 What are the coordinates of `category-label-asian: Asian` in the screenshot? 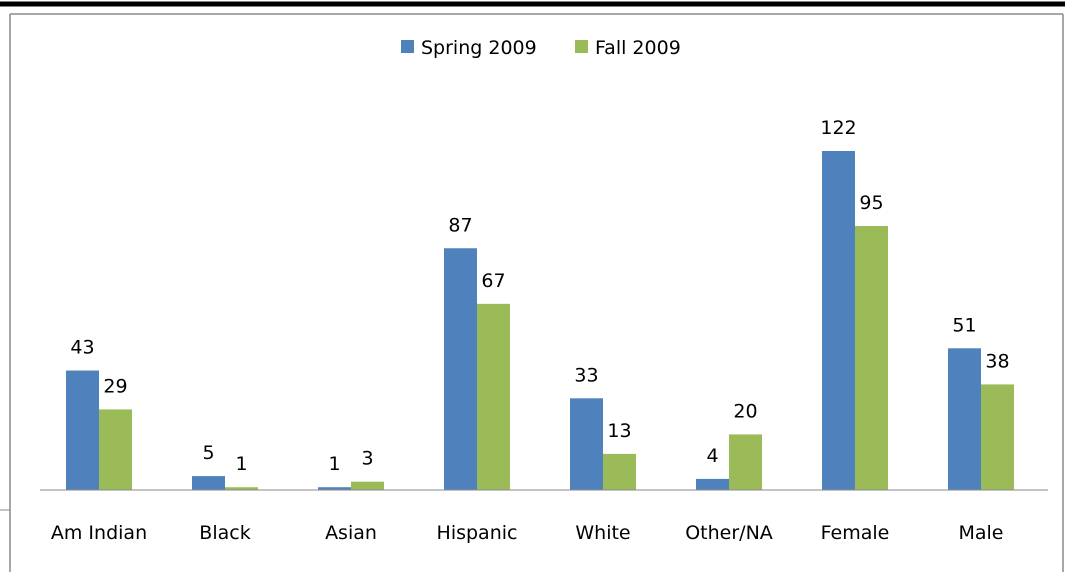 It's located at (351, 533).